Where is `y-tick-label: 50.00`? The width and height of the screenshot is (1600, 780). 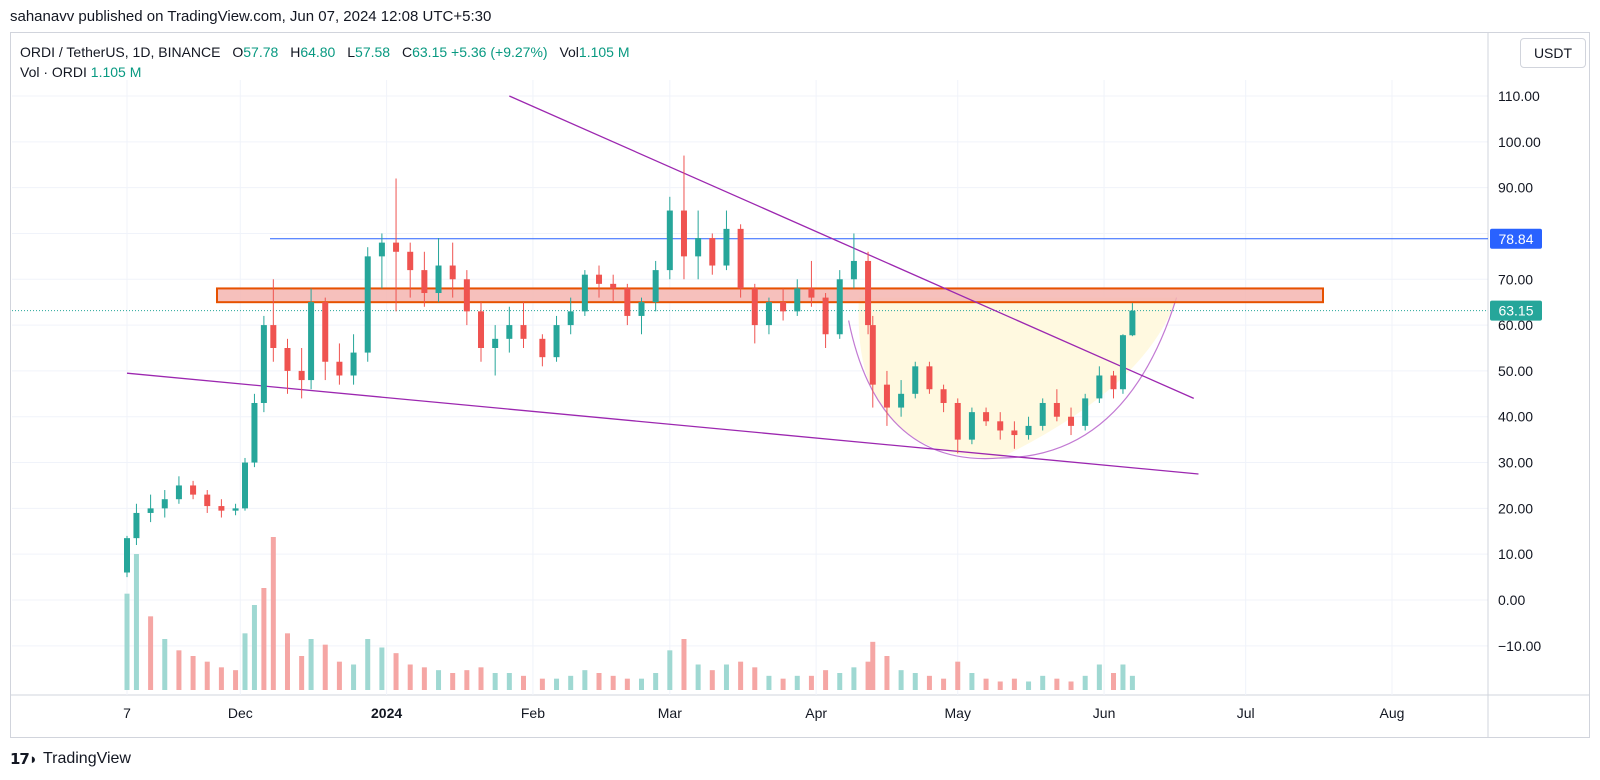 y-tick-label: 50.00 is located at coordinates (1515, 371).